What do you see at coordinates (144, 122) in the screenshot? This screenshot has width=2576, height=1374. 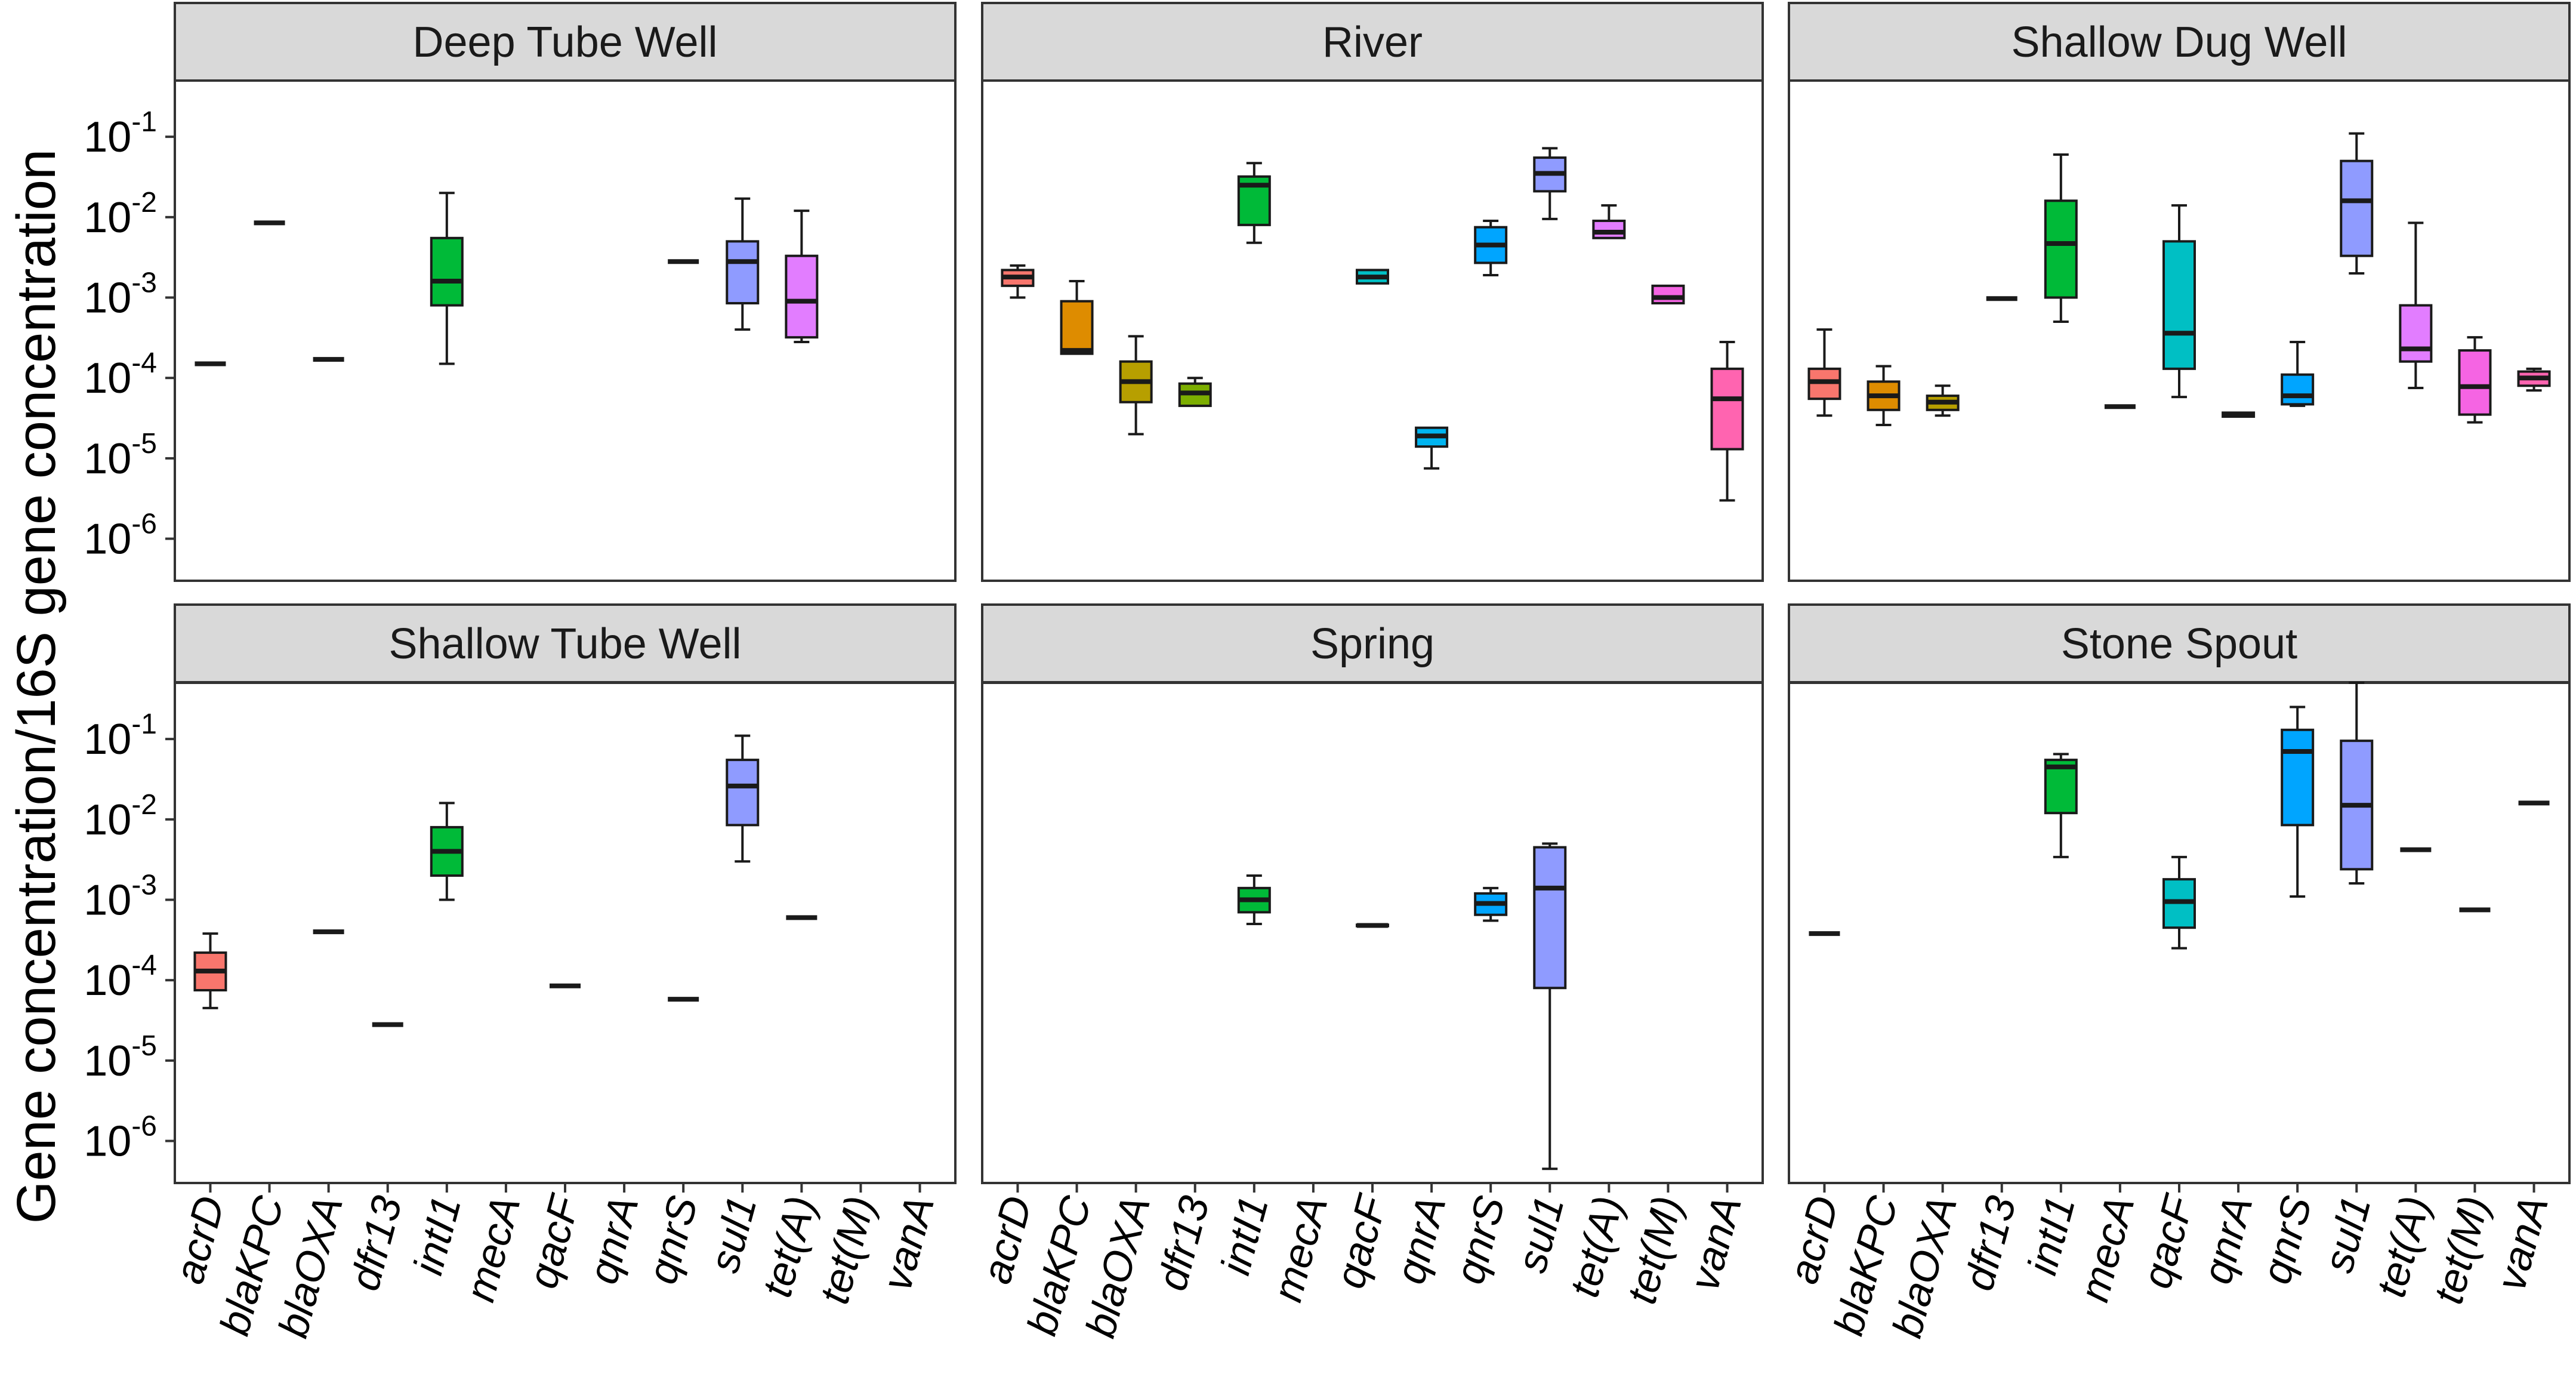 I see `y-tick-exponent: -1` at bounding box center [144, 122].